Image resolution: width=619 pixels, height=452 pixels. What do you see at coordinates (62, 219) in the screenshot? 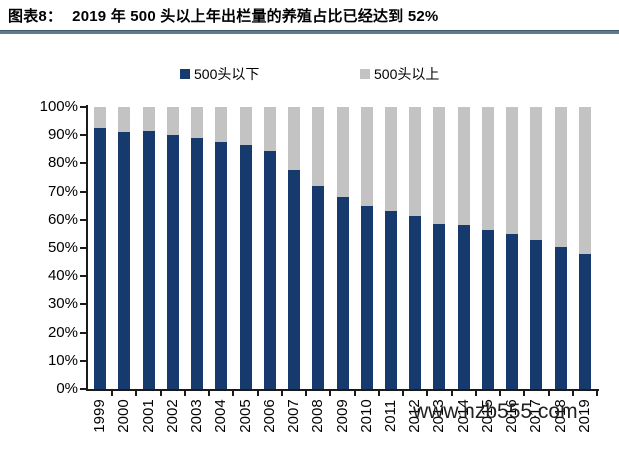
I see `y-axis-label: 60%` at bounding box center [62, 219].